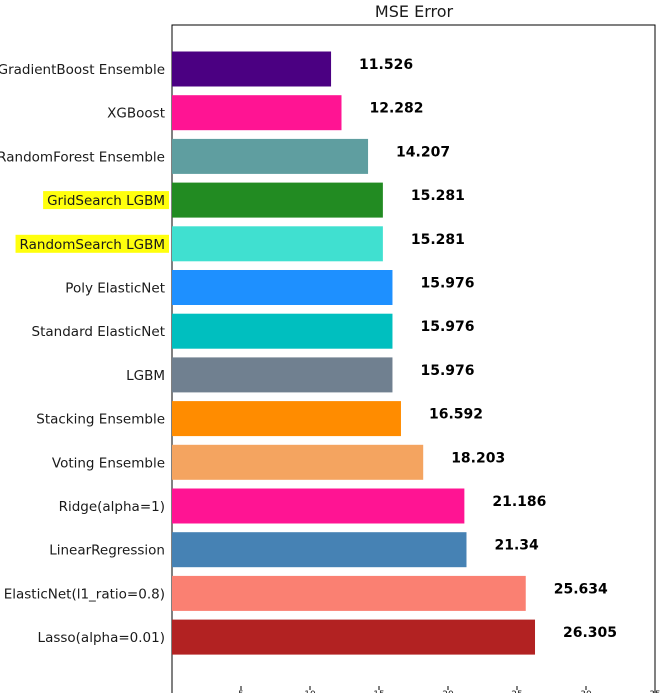 Image resolution: width=663 pixels, height=693 pixels. What do you see at coordinates (82, 157) in the screenshot?
I see `category-label: RandomForest Ensemble` at bounding box center [82, 157].